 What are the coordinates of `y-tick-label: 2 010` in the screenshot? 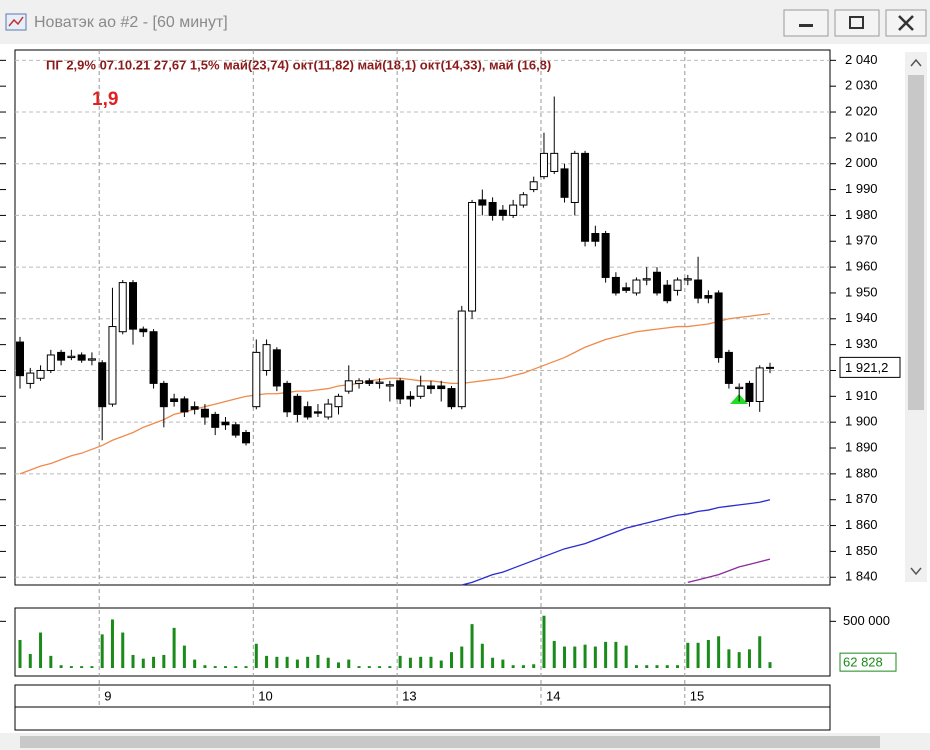 It's located at (861, 136).